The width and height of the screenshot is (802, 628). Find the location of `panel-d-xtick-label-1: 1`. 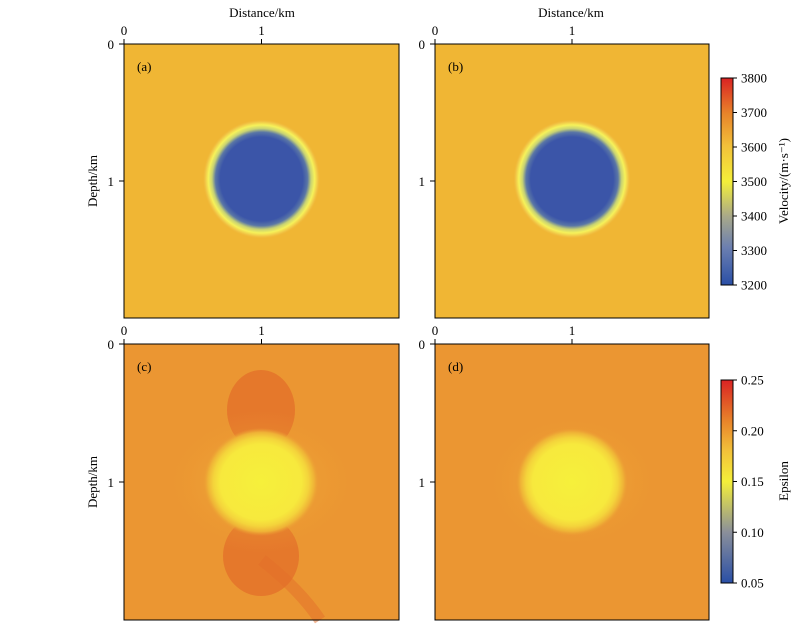

panel-d-xtick-label-1: 1 is located at coordinates (572, 330).